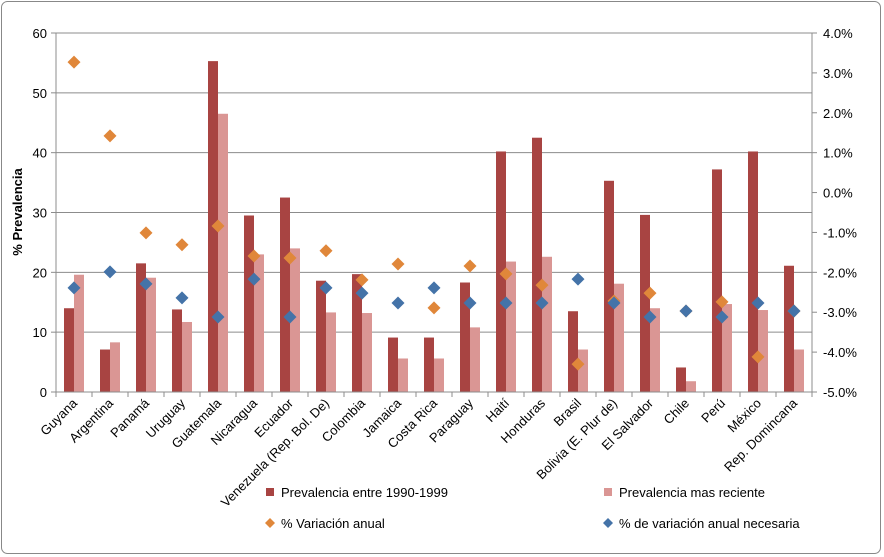  Describe the element at coordinates (40, 272) in the screenshot. I see `y-tick-label: 20` at that location.